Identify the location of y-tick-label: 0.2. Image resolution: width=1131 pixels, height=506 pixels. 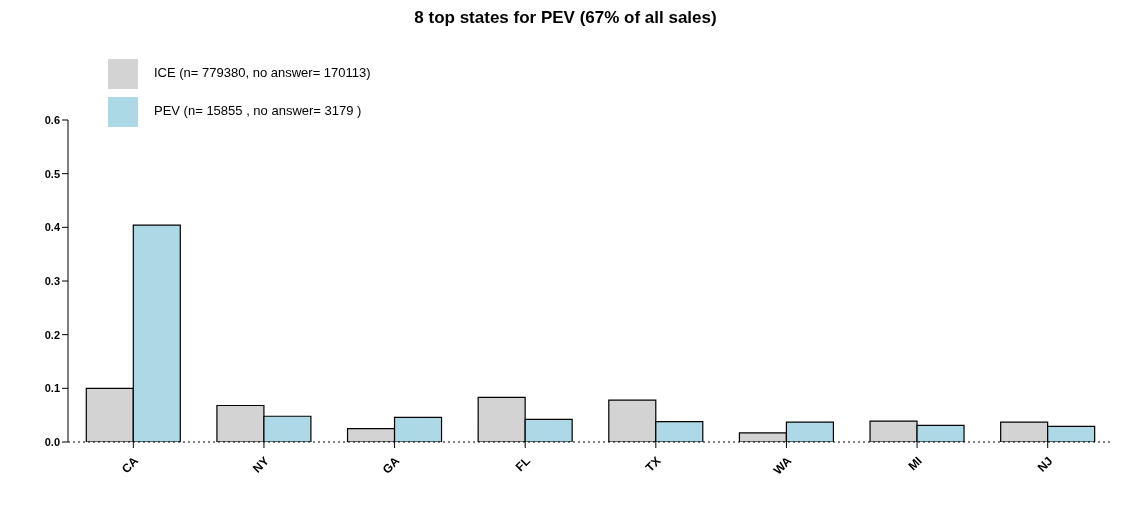
(52, 334).